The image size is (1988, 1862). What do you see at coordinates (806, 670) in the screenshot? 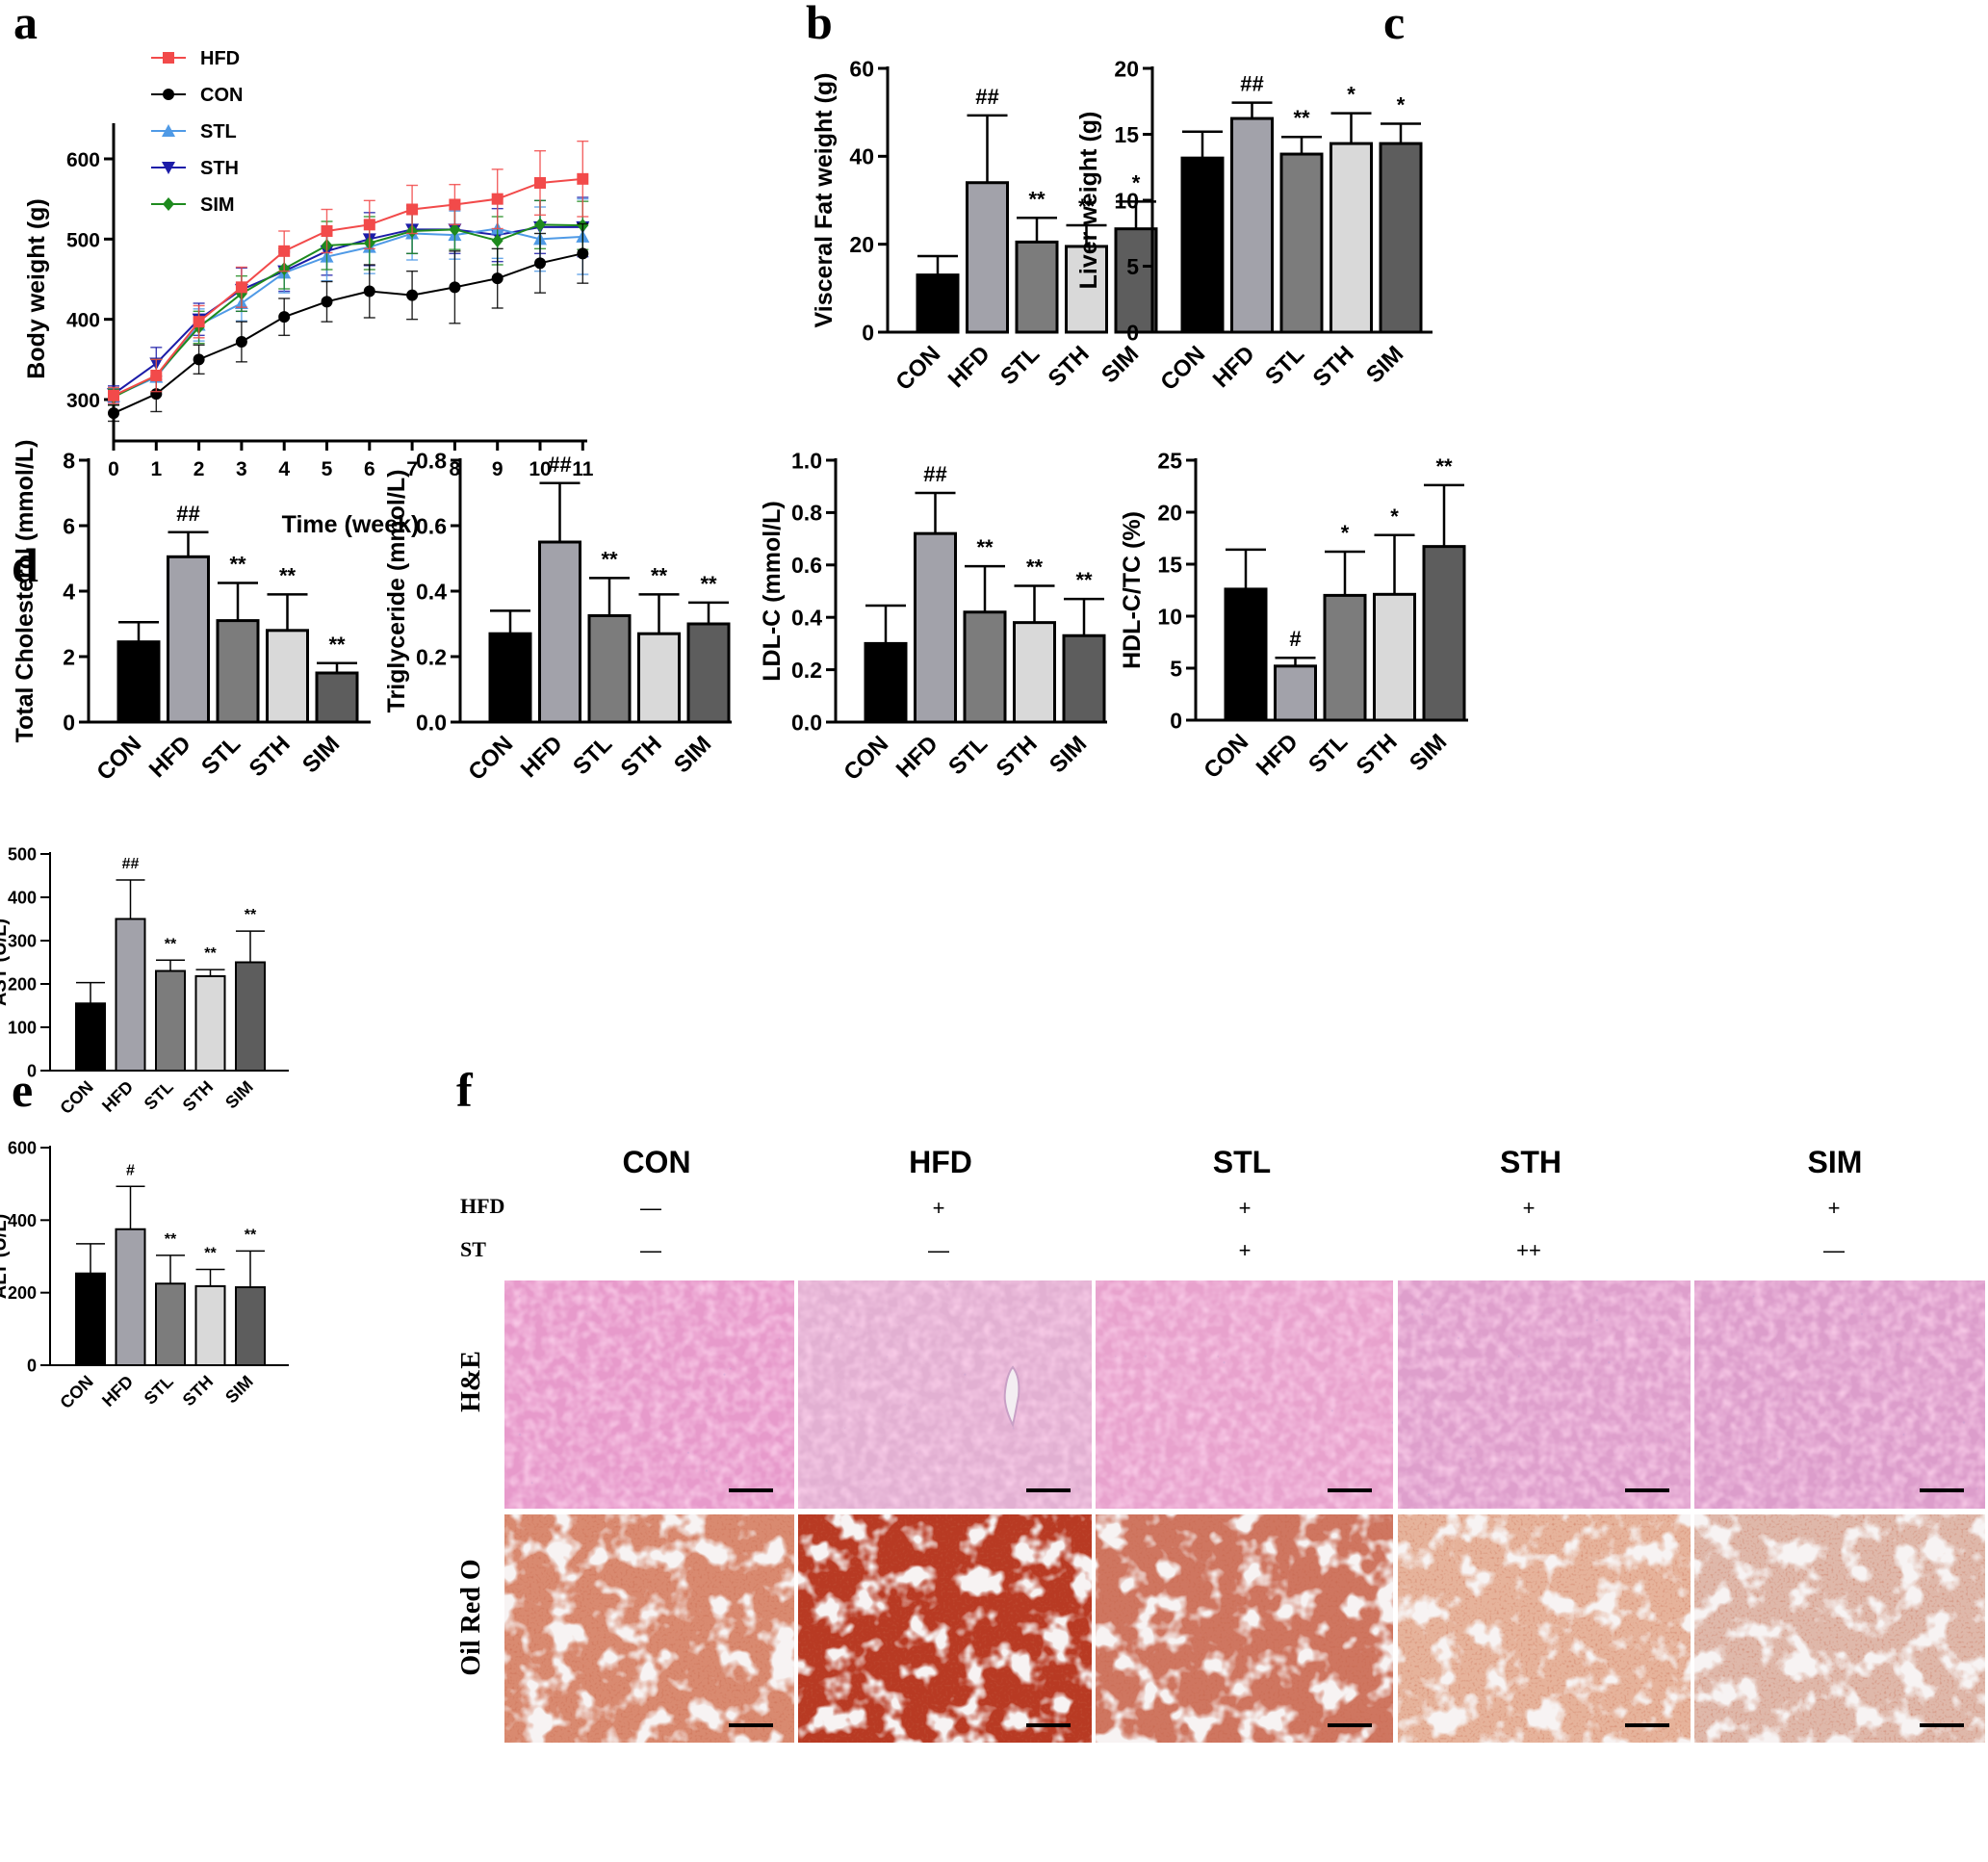
I see `y-tick-label: 0.2` at bounding box center [806, 670].